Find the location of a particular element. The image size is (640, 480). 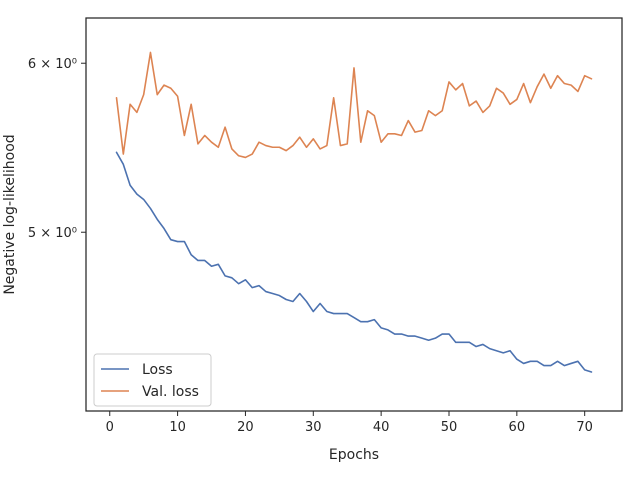

x-tick-label: 0 is located at coordinates (110, 427).